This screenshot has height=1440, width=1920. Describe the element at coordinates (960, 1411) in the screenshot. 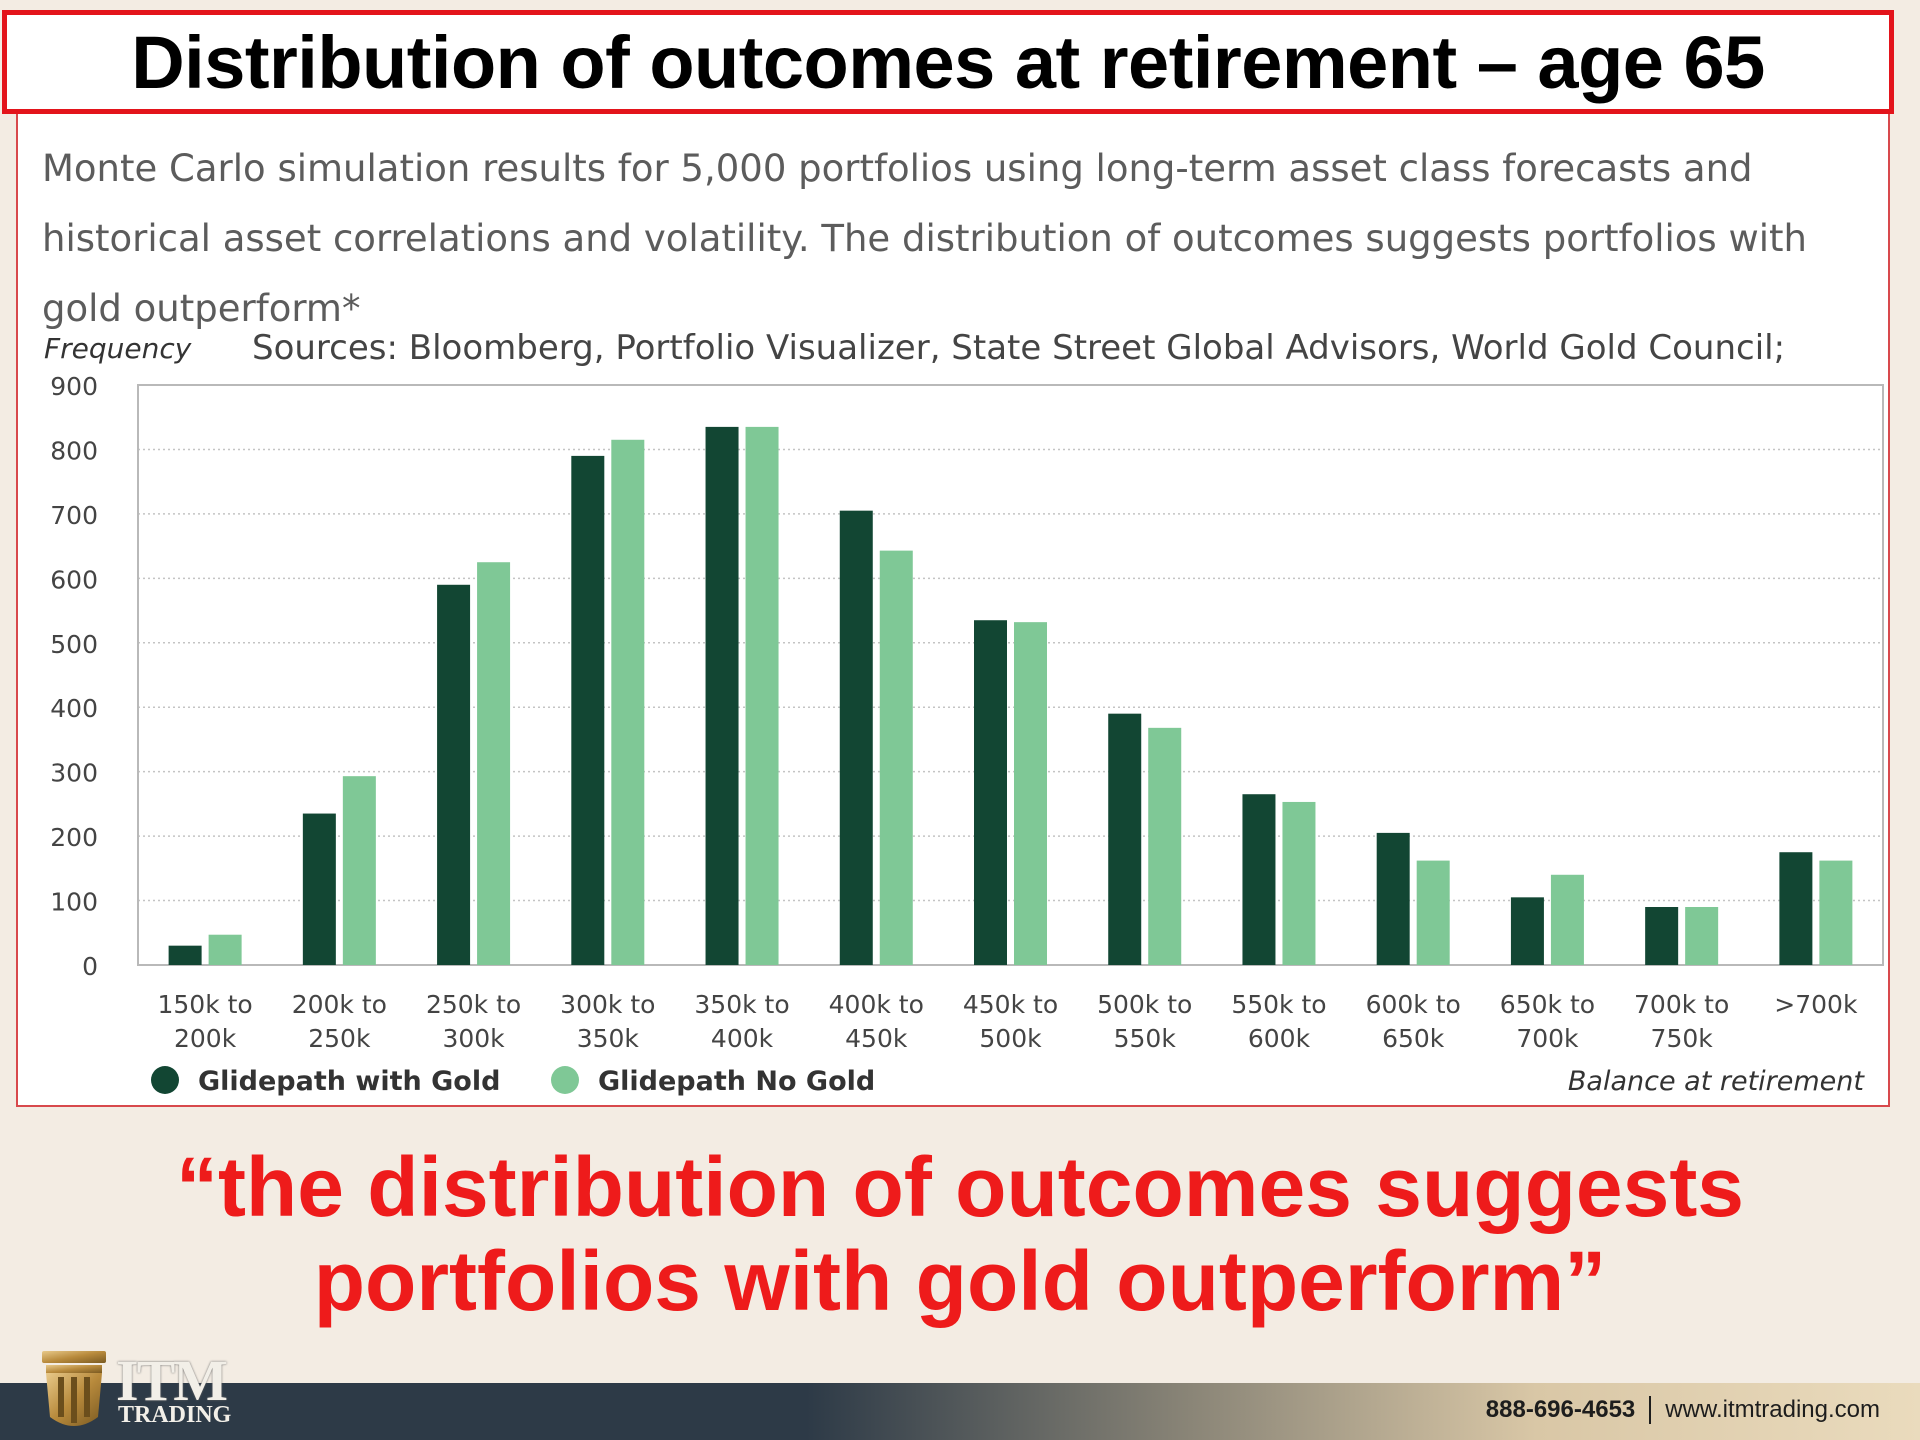

I see `footer-bar` at that location.